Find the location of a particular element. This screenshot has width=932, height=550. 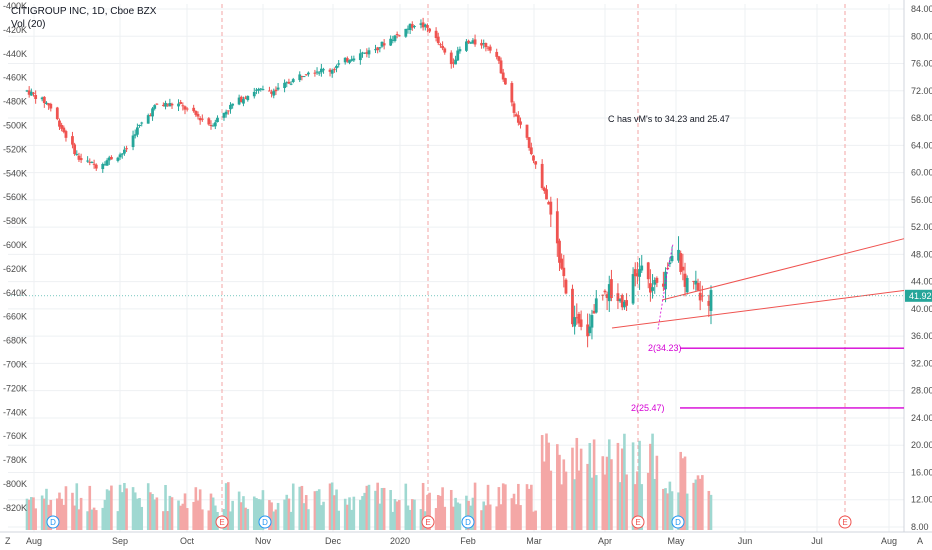

time-tick-label: Aug is located at coordinates (889, 541).